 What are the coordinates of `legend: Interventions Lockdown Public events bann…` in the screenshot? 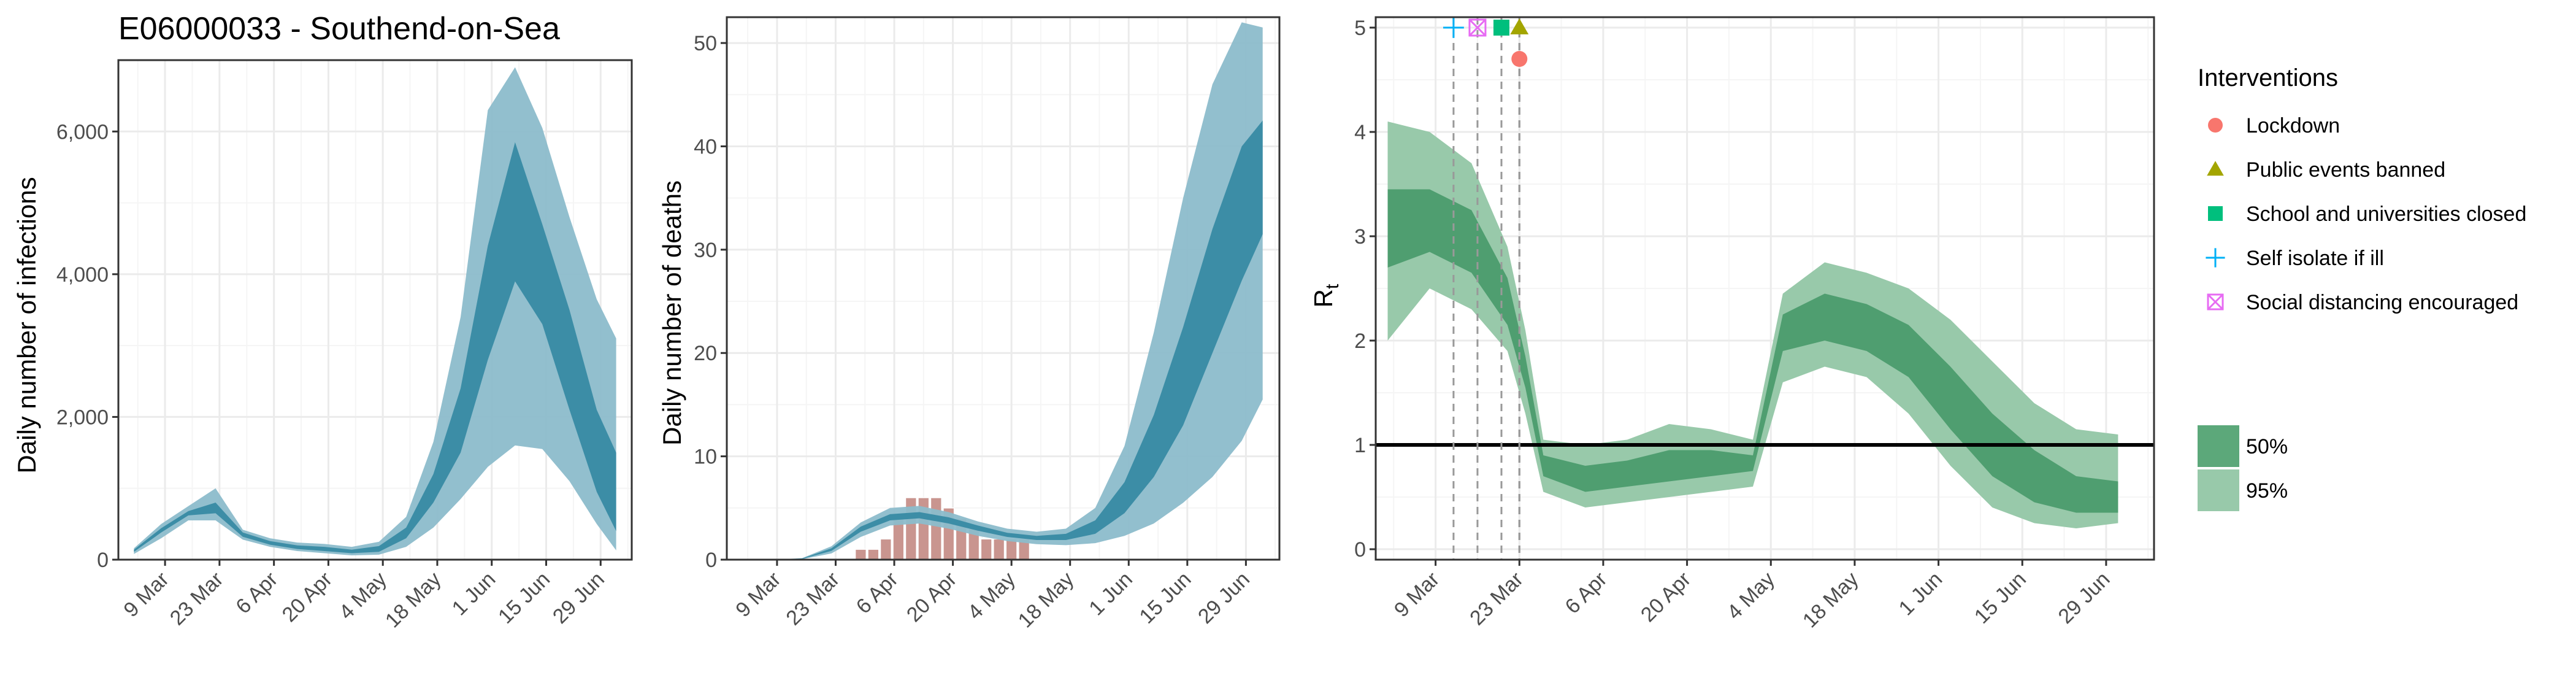 It's located at (2362, 287).